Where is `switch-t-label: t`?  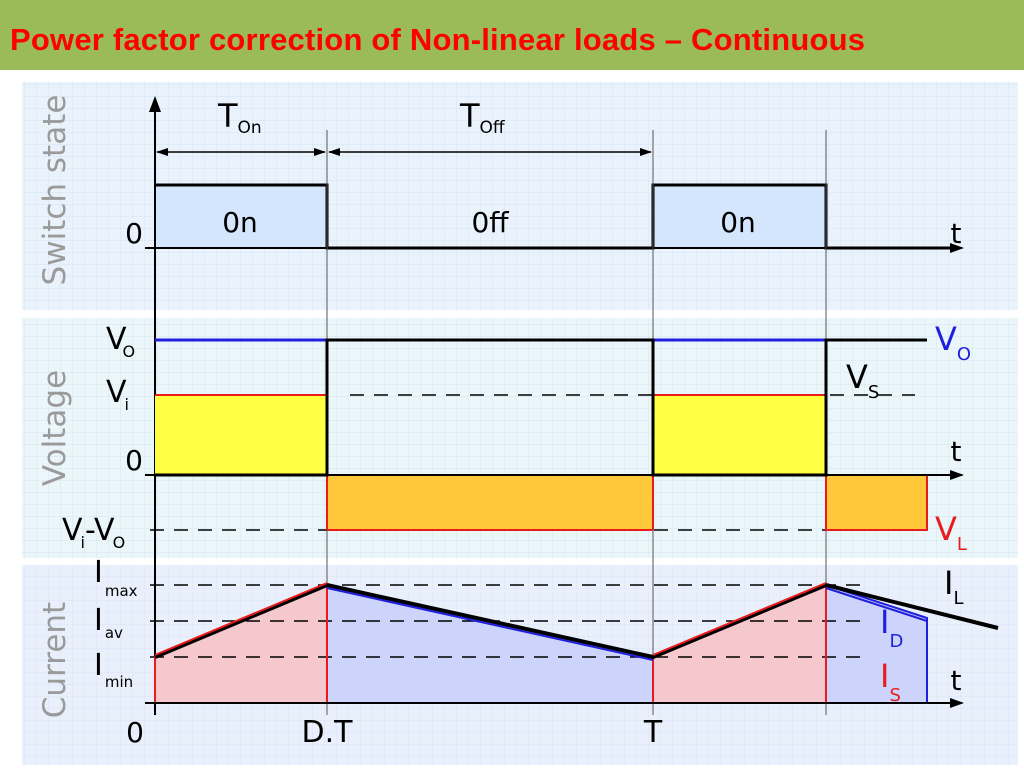
switch-t-label: t is located at coordinates (956, 233).